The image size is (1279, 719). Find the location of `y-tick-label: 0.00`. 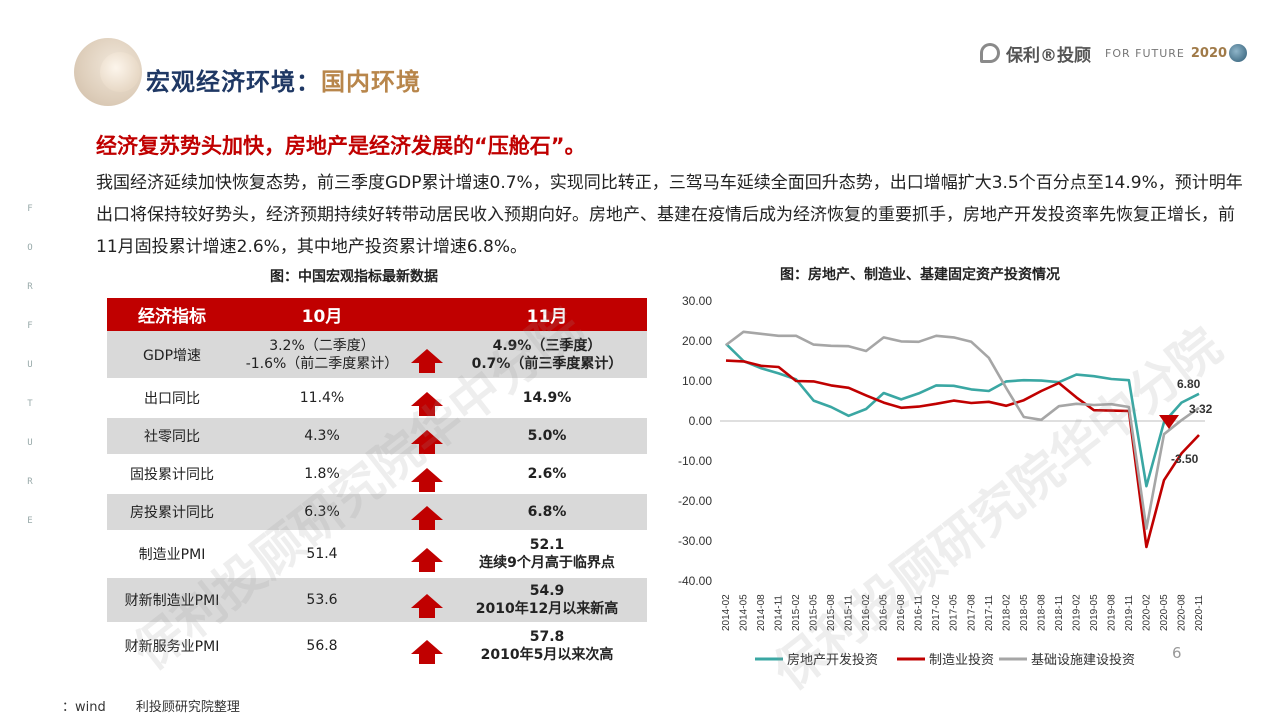

y-tick-label: 0.00 is located at coordinates (701, 421).